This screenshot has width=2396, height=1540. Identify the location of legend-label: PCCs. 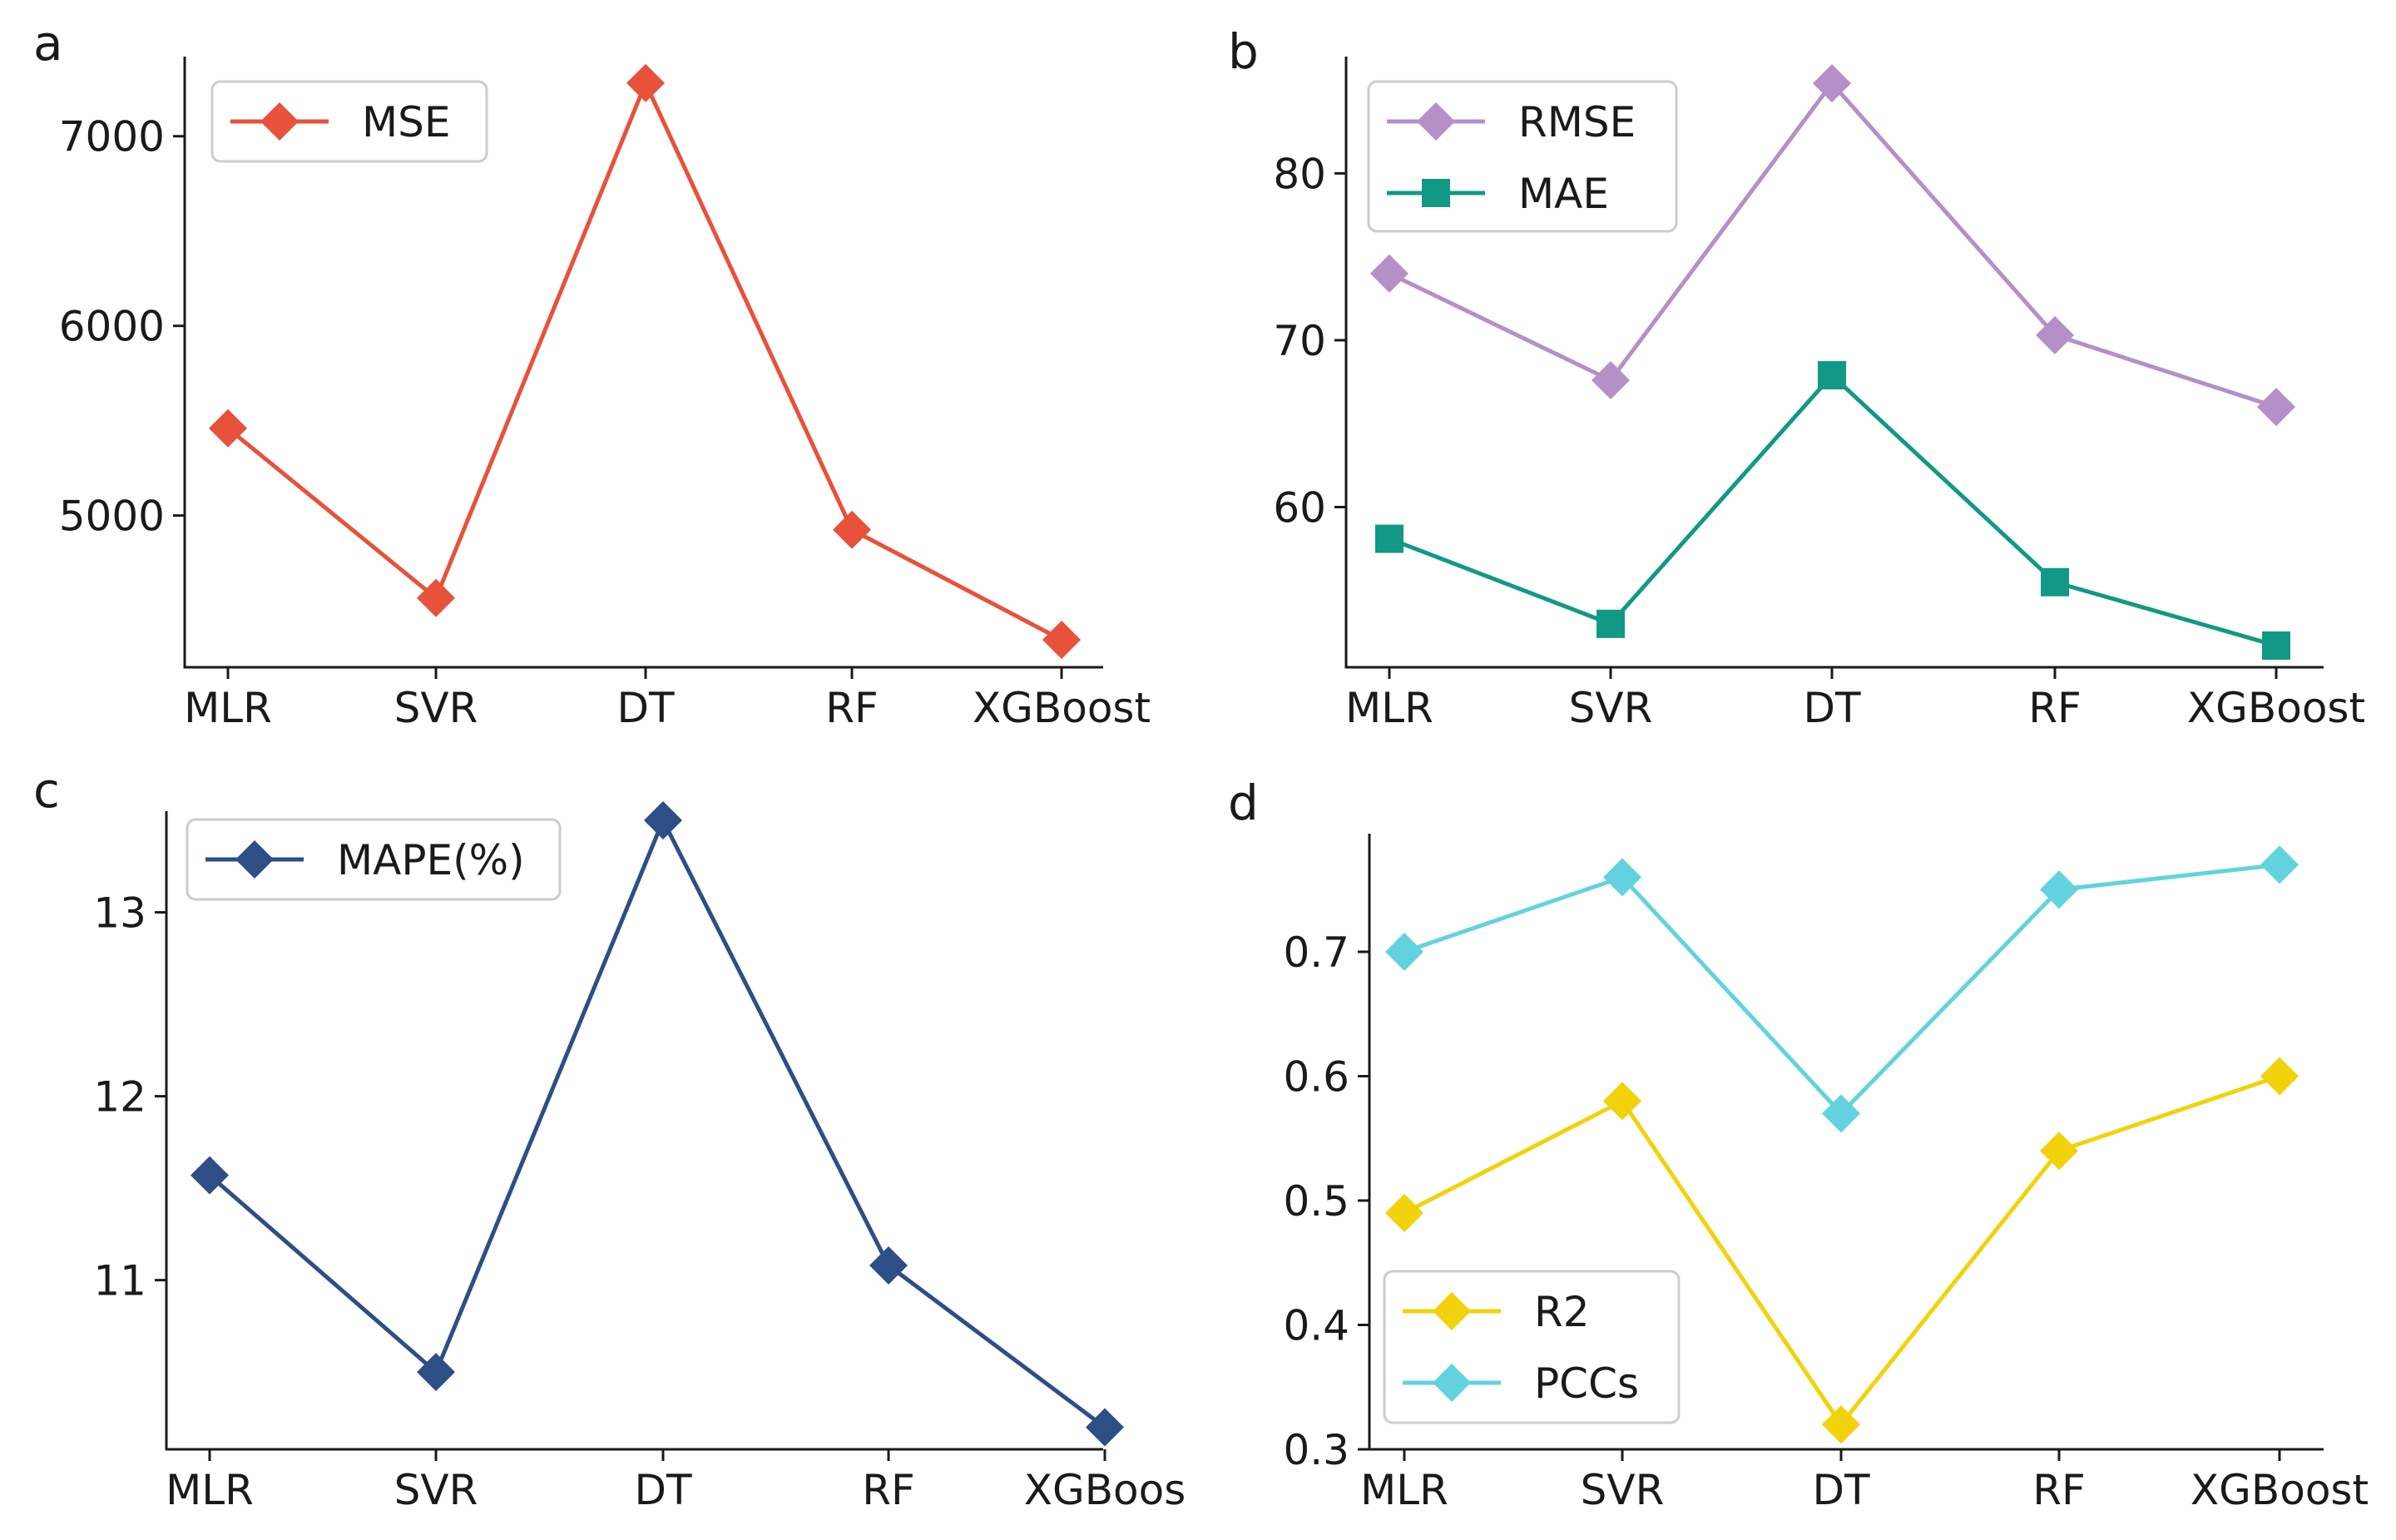
(1587, 1383).